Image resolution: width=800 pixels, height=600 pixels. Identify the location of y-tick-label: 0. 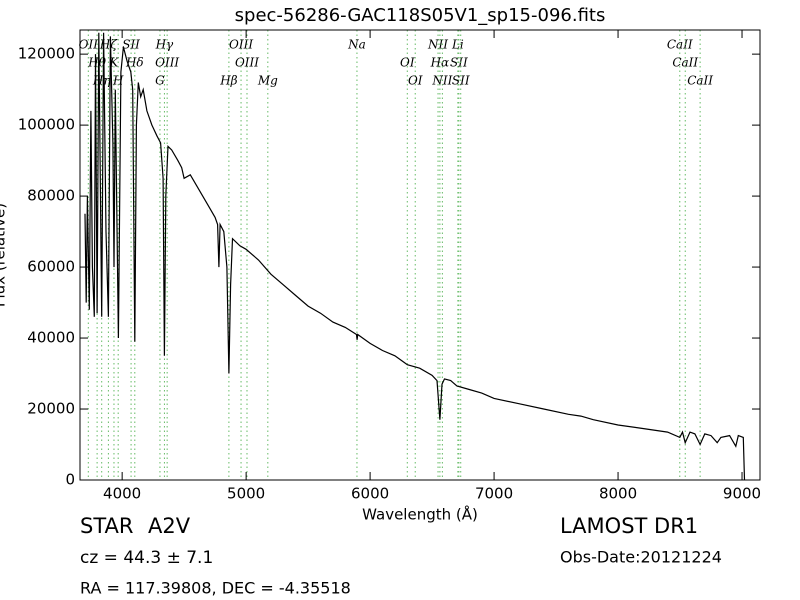
(70, 480).